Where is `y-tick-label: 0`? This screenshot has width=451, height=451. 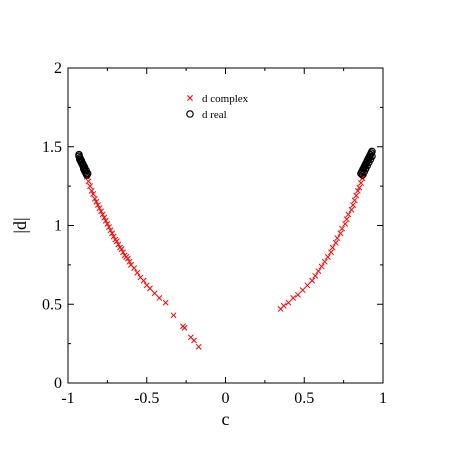 y-tick-label: 0 is located at coordinates (58, 383).